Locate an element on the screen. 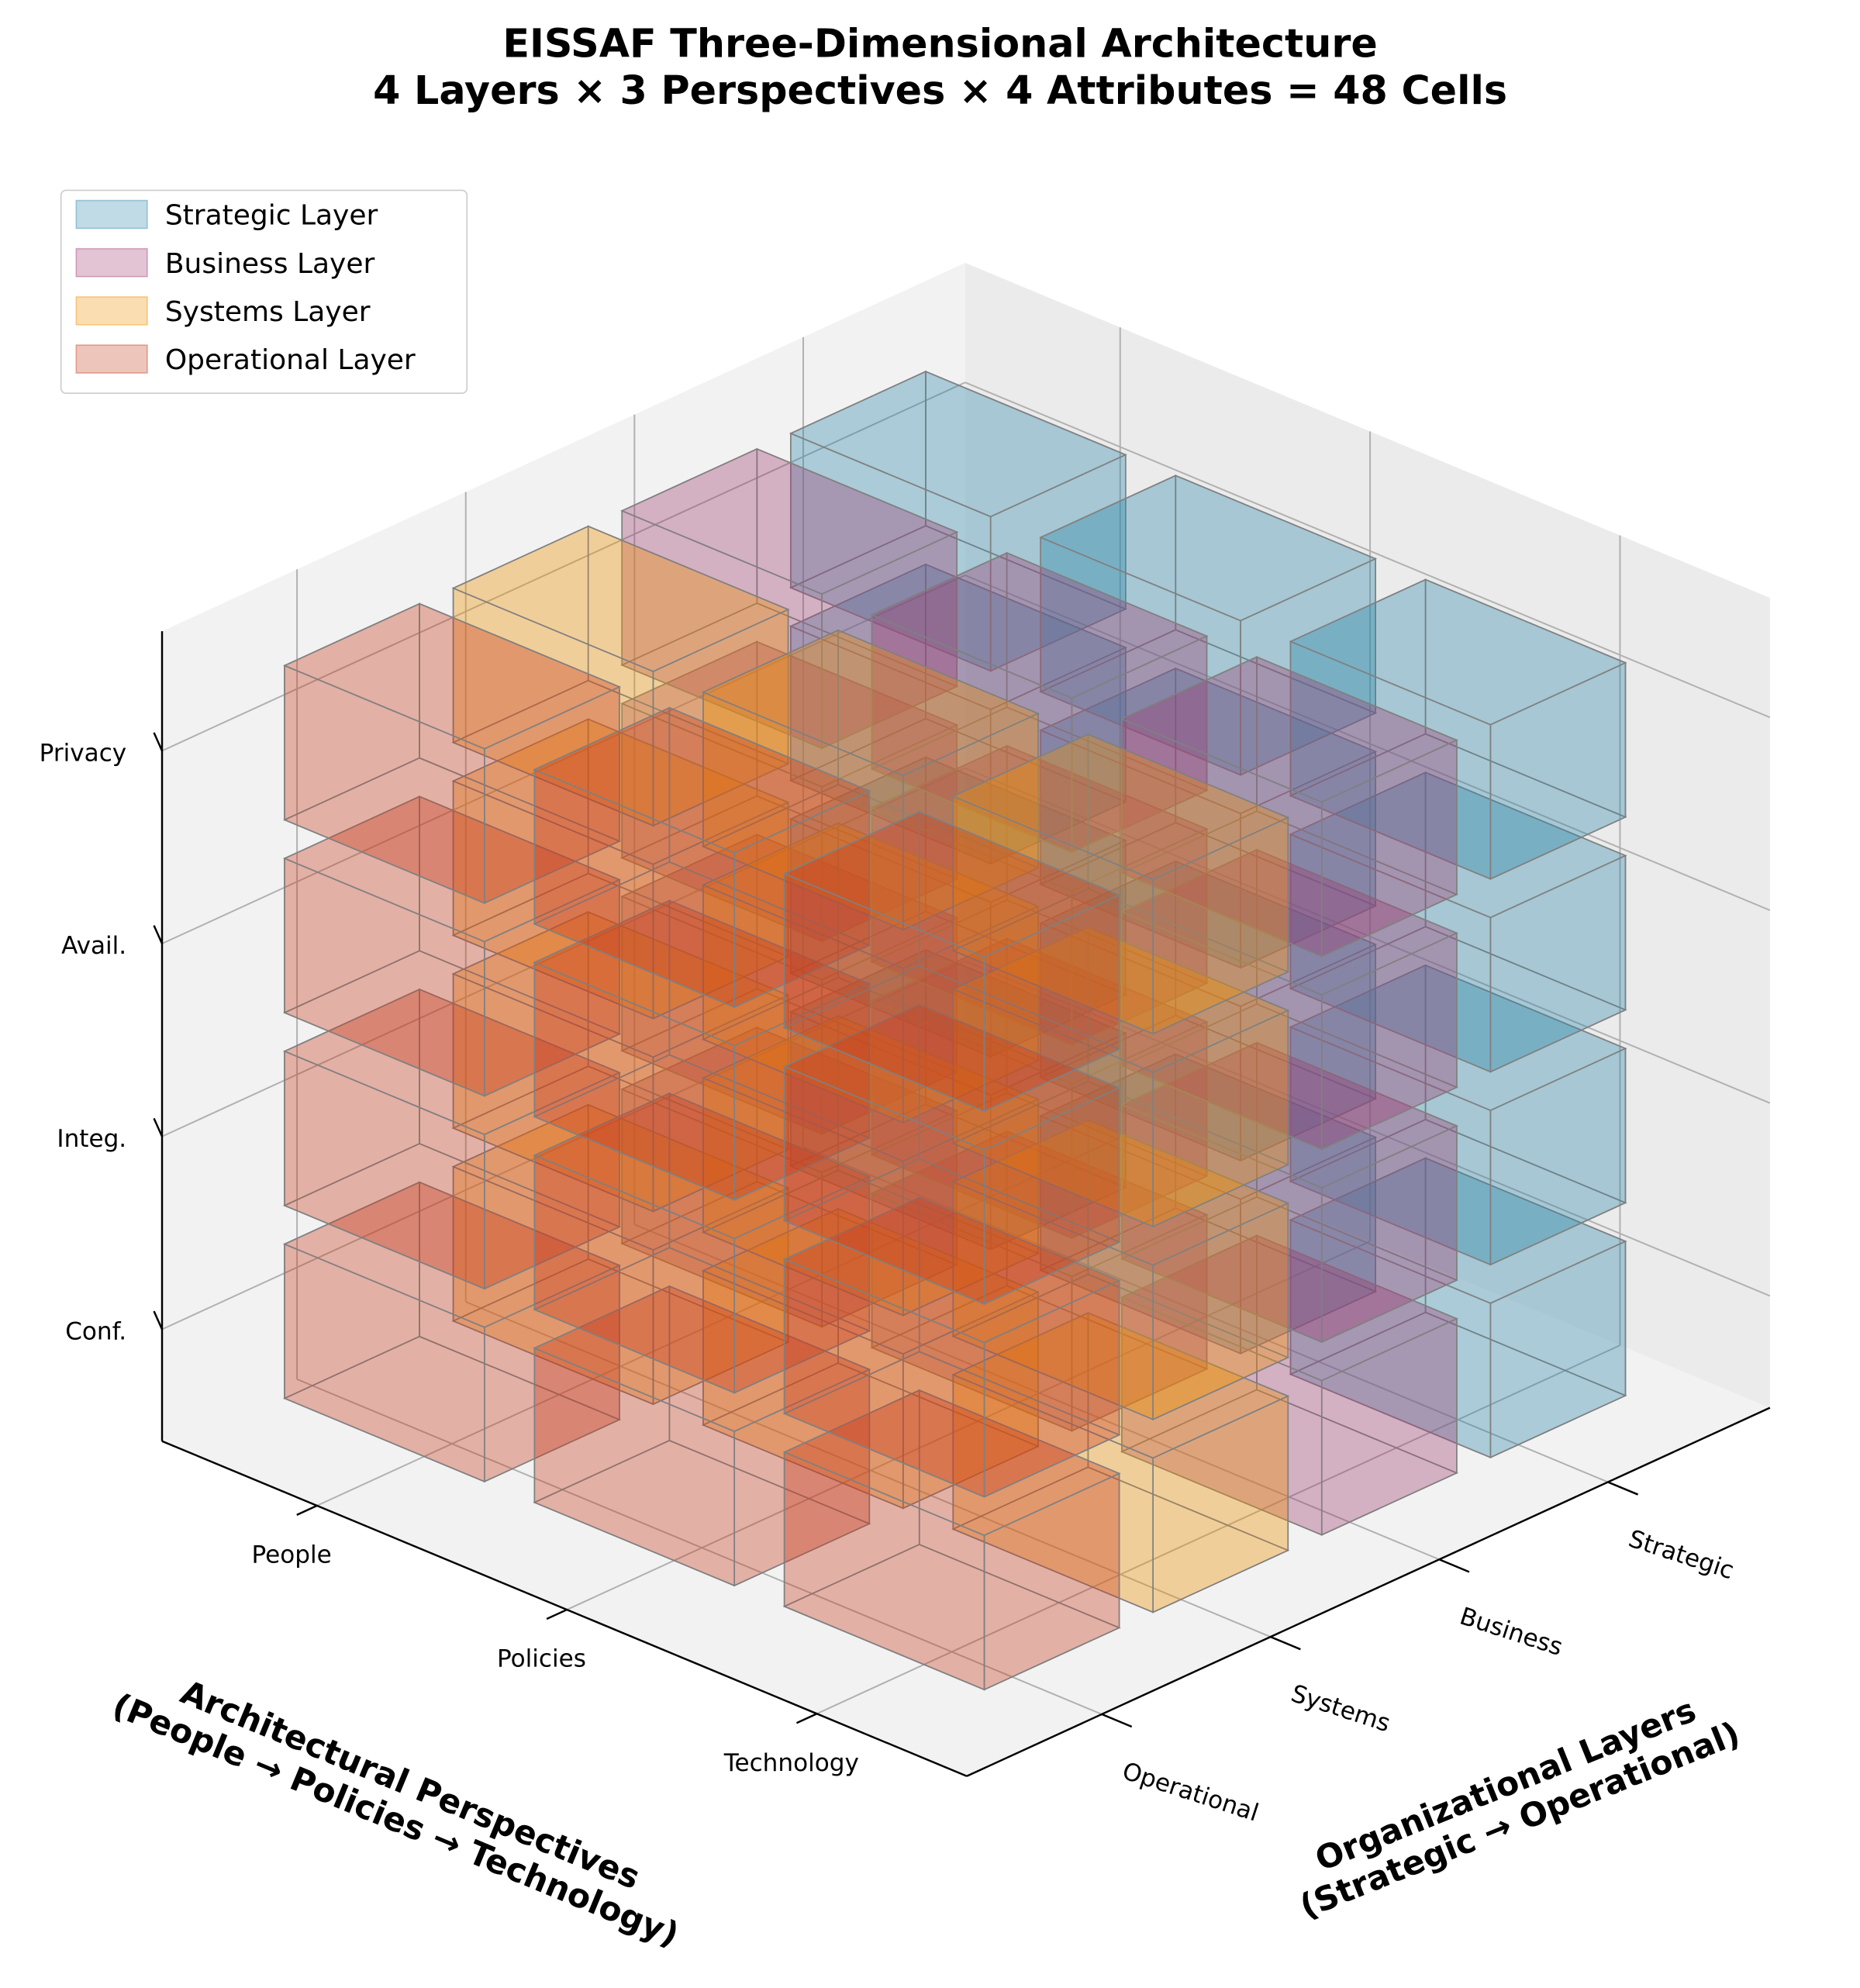 This screenshot has width=1860, height=1988. x-axis-line is located at coordinates (564, 1608).